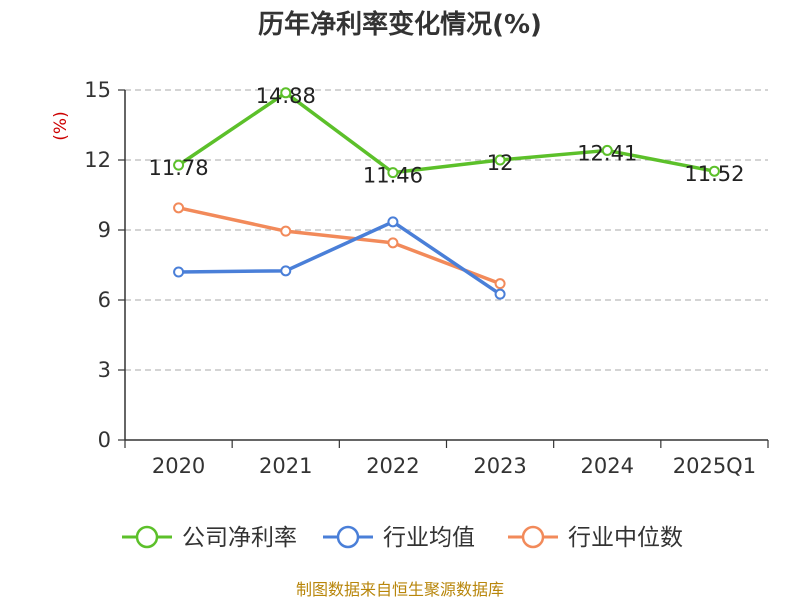 Image resolution: width=800 pixels, height=600 pixels. I want to click on data-label: 11.46, so click(393, 176).